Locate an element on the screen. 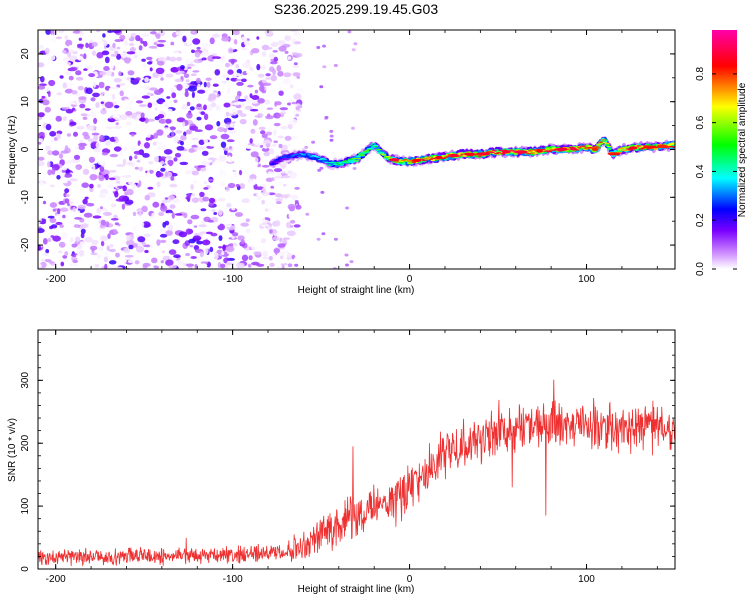  snr-y-axis-label: SNR (10 * v/v) is located at coordinates (12, 450).